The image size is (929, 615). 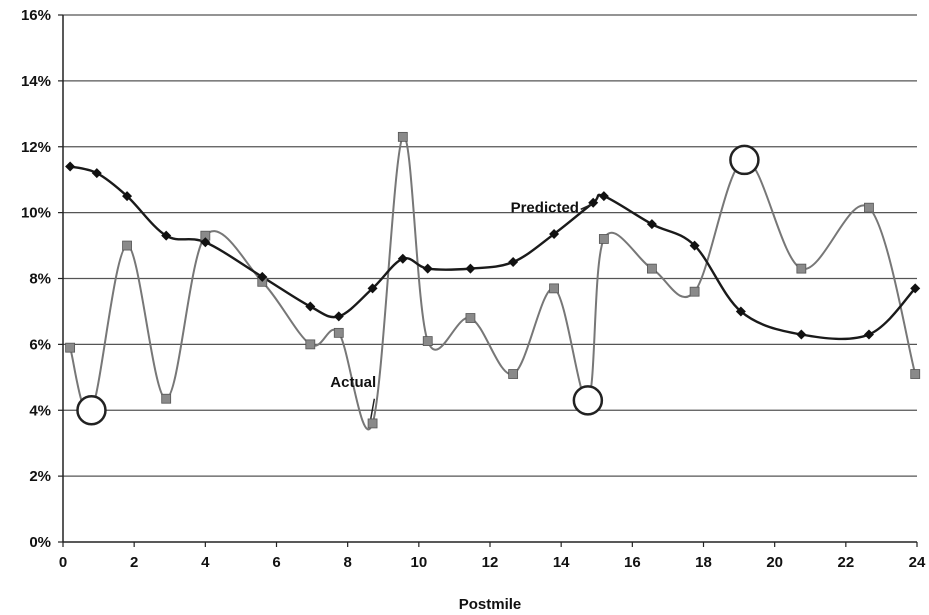 What do you see at coordinates (703, 562) in the screenshot?
I see `x-tick-label: 18` at bounding box center [703, 562].